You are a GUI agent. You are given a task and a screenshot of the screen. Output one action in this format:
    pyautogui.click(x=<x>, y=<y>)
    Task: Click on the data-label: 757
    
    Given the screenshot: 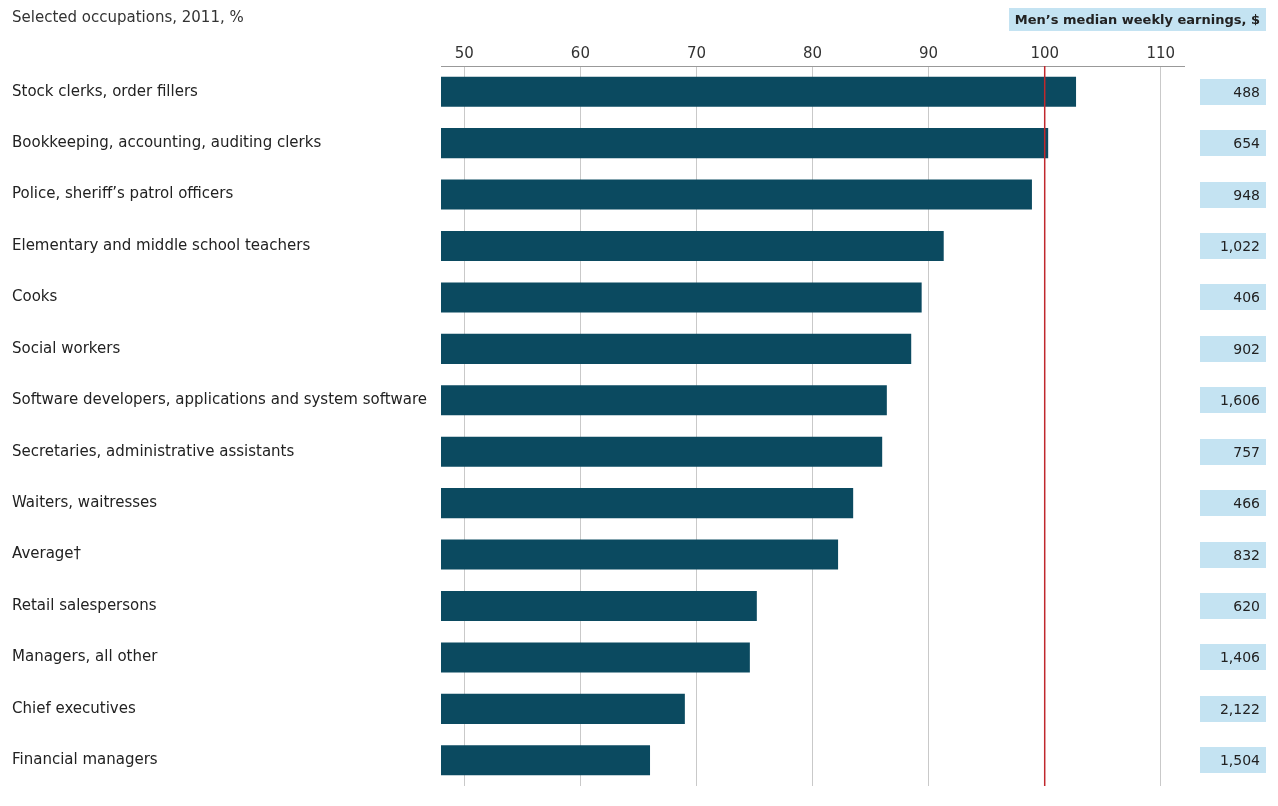 What is the action you would take?
    pyautogui.click(x=1233, y=451)
    